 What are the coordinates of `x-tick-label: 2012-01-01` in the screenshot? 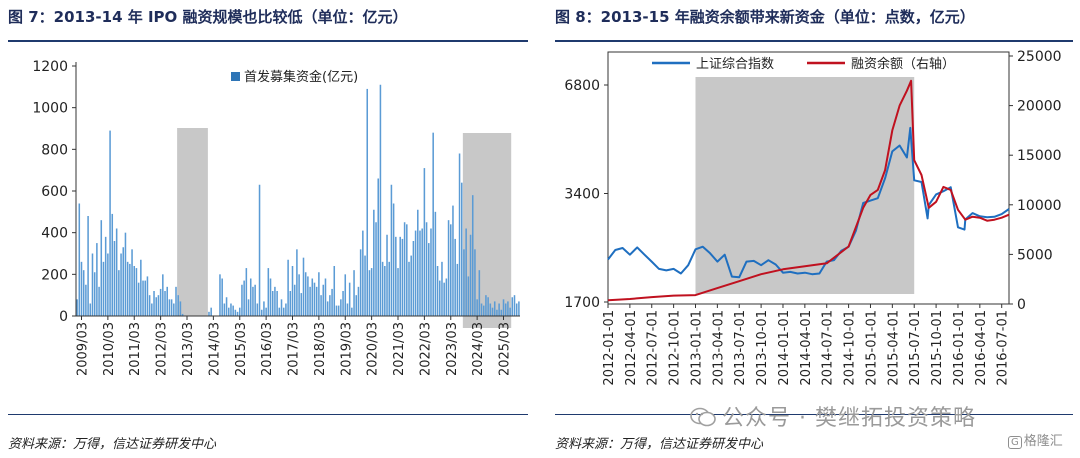 It's located at (609, 348).